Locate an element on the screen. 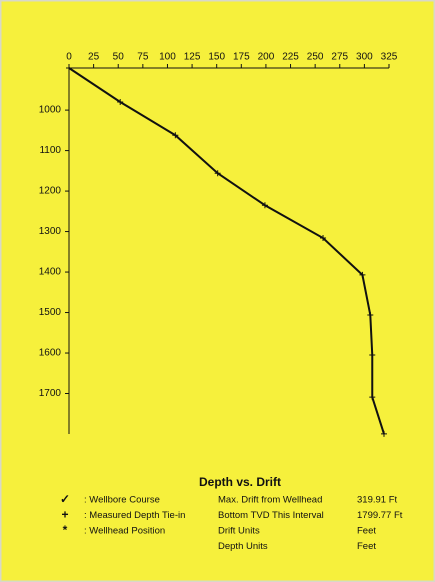 The width and height of the screenshot is (435, 582). y-tick-label: 1000 is located at coordinates (50, 110).